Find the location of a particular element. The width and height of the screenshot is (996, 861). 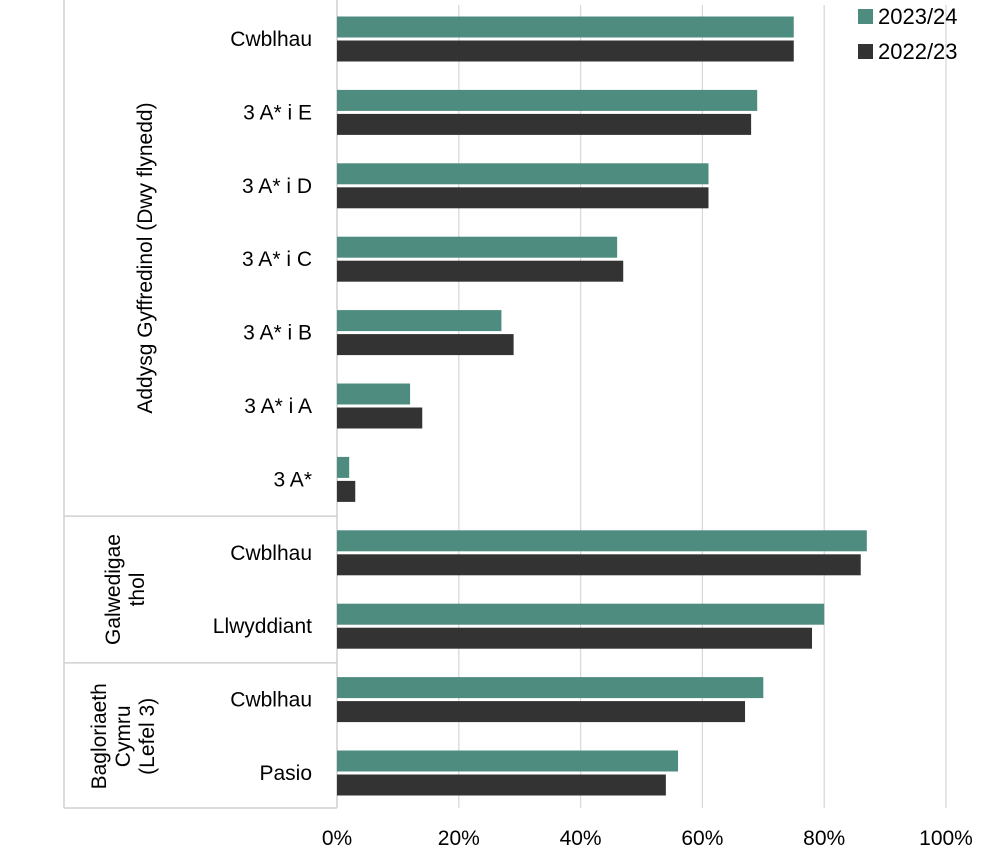

x-tick-label: 100% is located at coordinates (946, 838).